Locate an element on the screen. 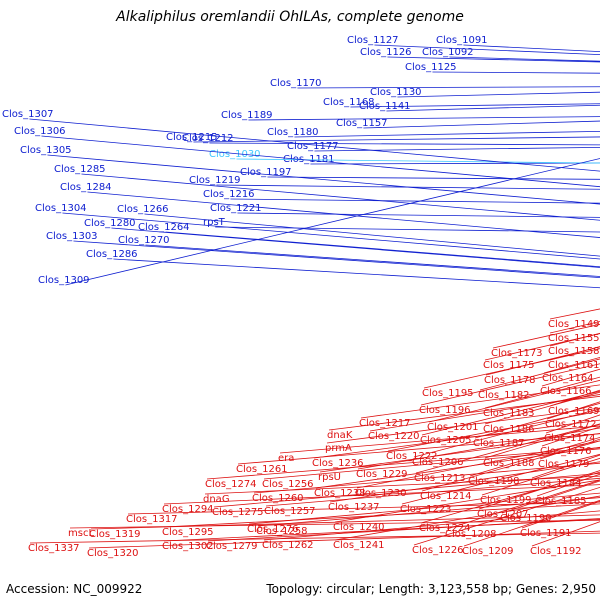 Image resolution: width=600 pixels, height=600 pixels. reverse-gene-label: Clos_1206 is located at coordinates (438, 462).